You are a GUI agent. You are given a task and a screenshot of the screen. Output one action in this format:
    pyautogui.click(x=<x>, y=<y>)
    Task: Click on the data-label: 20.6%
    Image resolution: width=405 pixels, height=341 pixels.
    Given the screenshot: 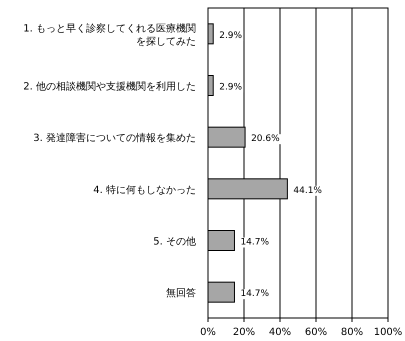 What is the action you would take?
    pyautogui.click(x=265, y=139)
    